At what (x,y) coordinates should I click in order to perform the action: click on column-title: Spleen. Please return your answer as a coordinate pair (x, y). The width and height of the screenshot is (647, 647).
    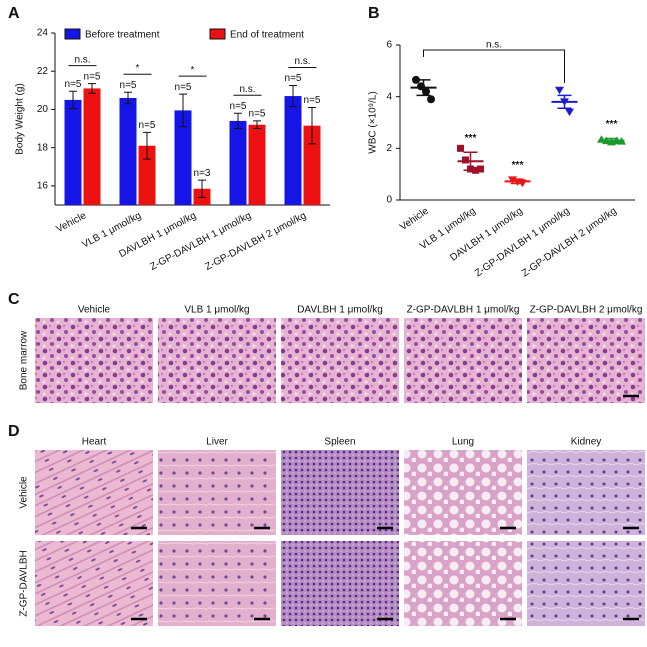
    Looking at the image, I should click on (339, 442).